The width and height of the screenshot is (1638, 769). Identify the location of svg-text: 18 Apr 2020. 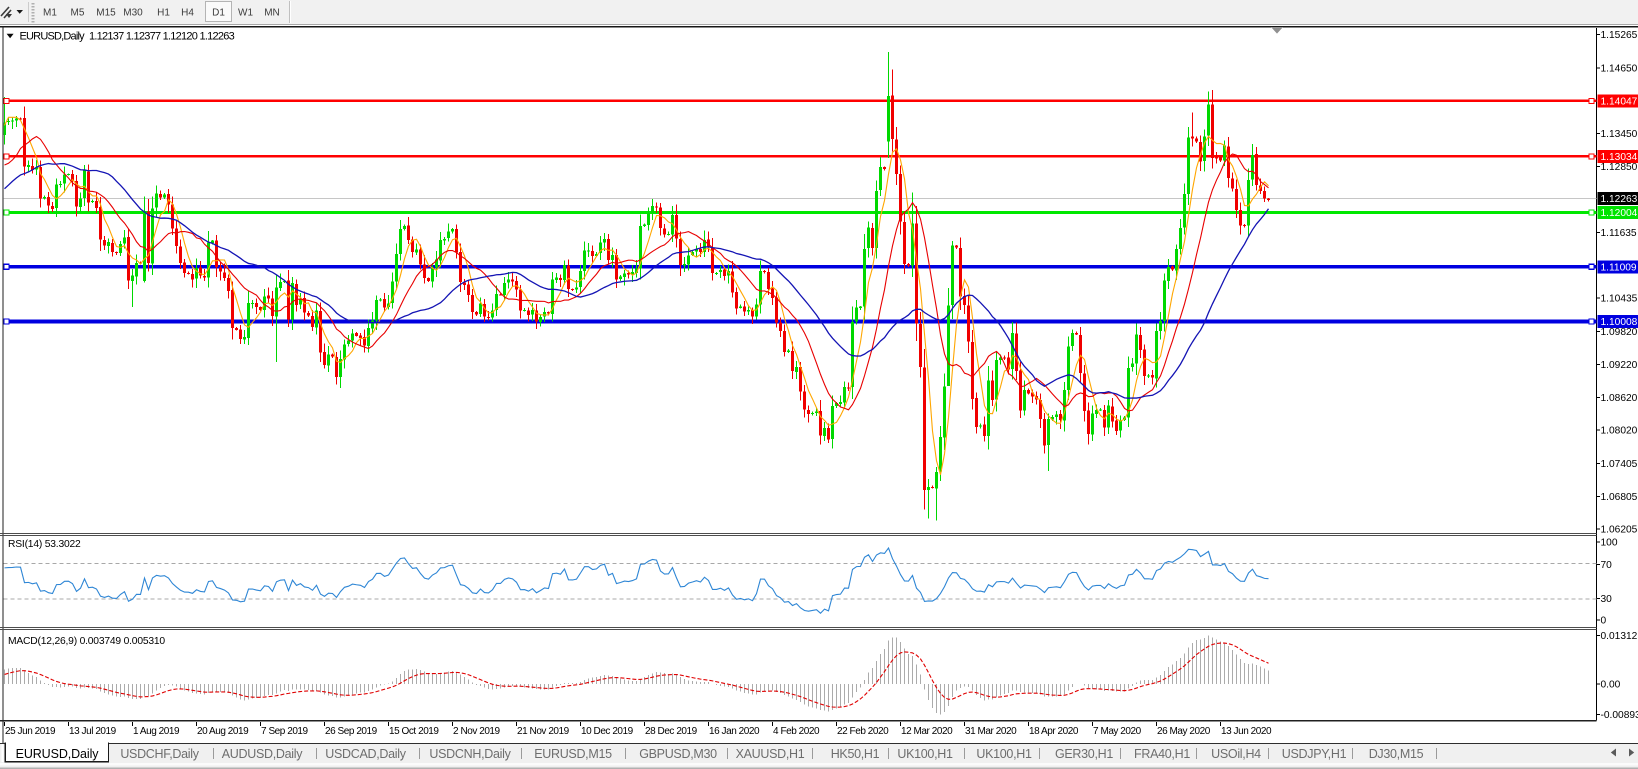
(1054, 731).